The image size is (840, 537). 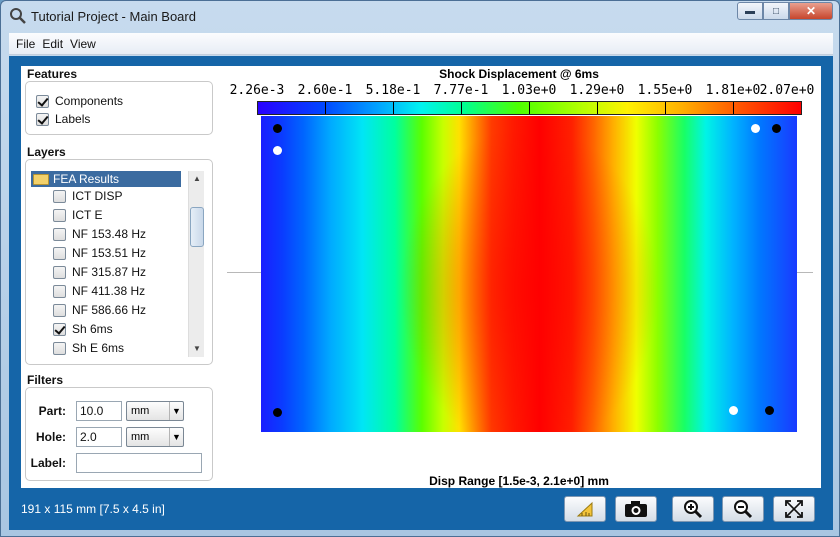 I want to click on layer-item-nf-153-48: NF 153.48 Hz, so click(x=99, y=234).